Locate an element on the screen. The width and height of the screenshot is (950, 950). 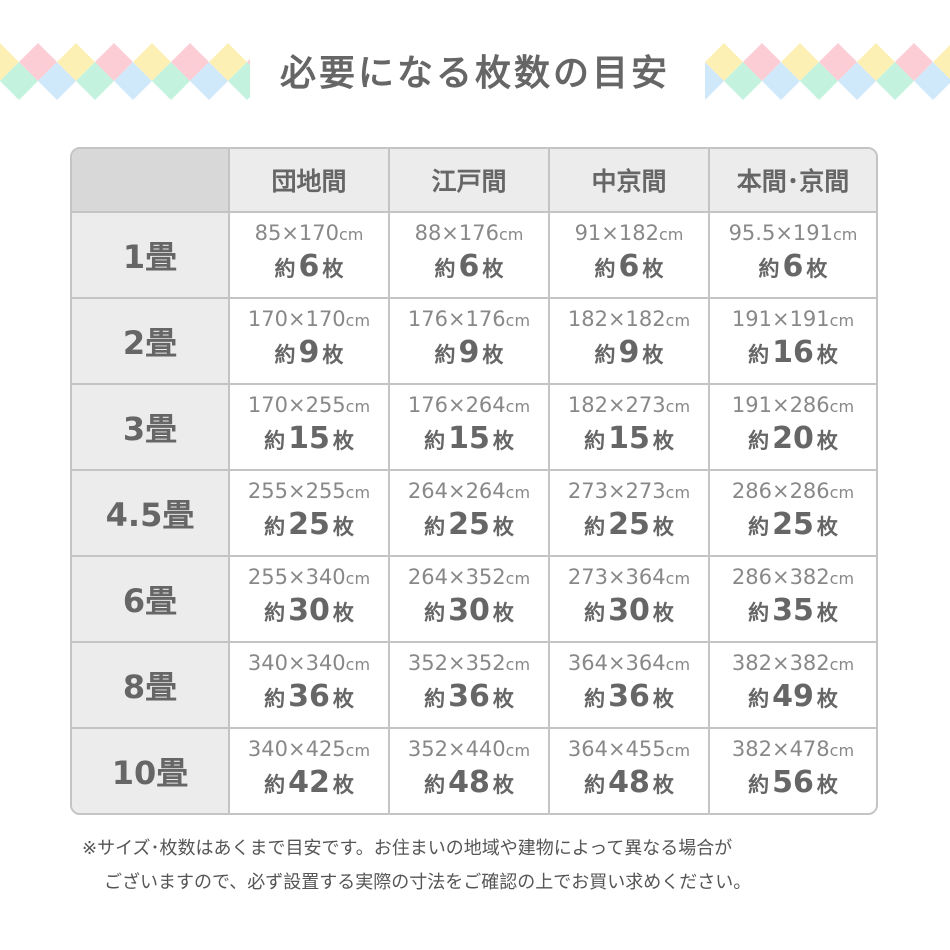
dimension-value: 382×478 is located at coordinates (780, 749).